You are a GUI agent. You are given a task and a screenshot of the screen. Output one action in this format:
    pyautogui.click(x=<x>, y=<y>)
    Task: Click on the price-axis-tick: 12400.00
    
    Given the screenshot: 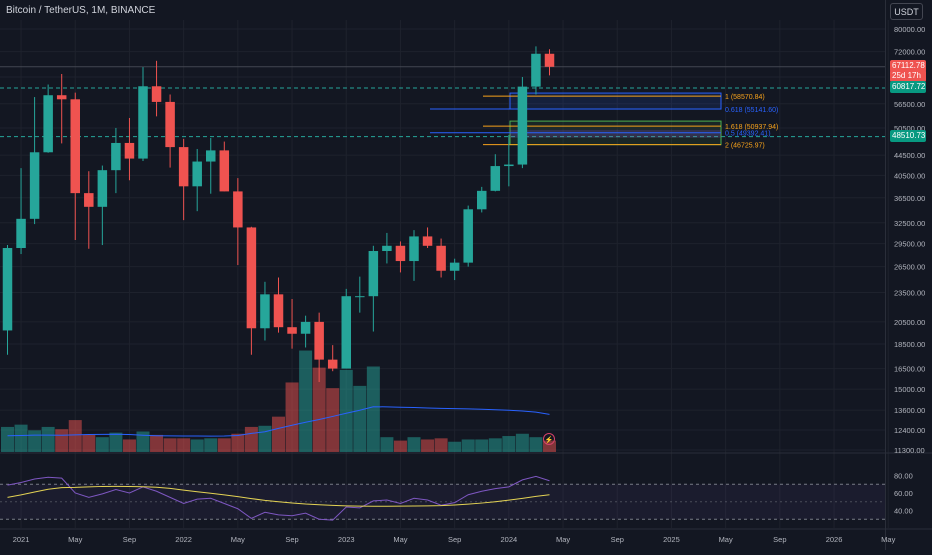 What is the action you would take?
    pyautogui.click(x=909, y=430)
    